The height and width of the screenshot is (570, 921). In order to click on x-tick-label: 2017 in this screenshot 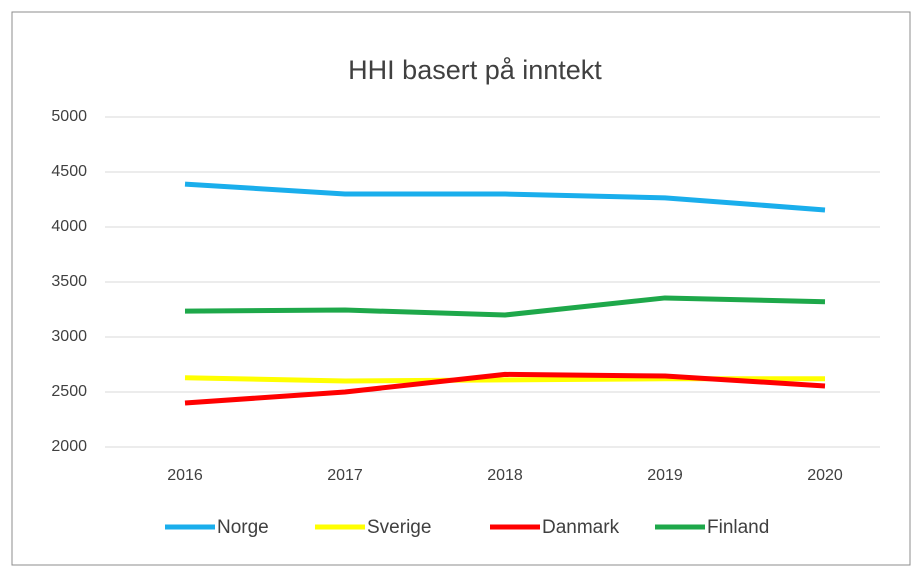, I will do `click(345, 475)`.